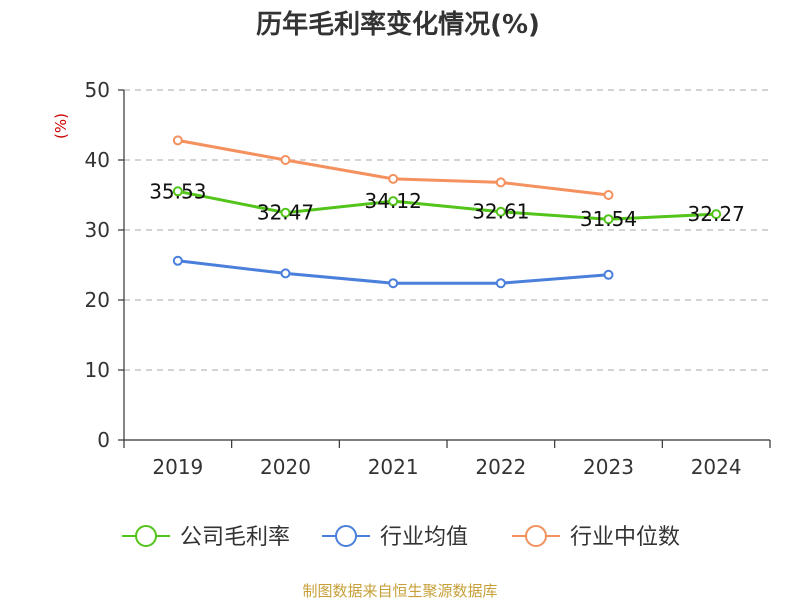 Image resolution: width=800 pixels, height=600 pixels. I want to click on y-tick-label: 10, so click(97, 370).